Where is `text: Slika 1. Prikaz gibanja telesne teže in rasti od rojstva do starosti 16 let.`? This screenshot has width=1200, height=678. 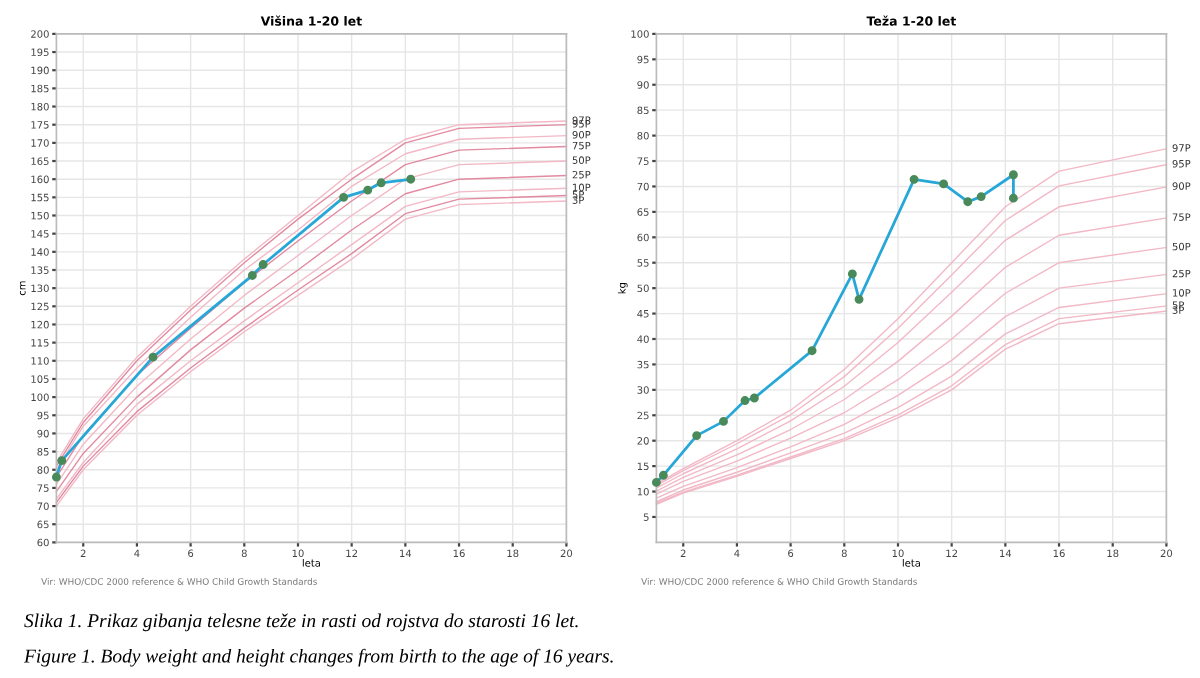 text: Slika 1. Prikaz gibanja telesne teže in rasti od rojstva do starosti 16 let. is located at coordinates (301, 622).